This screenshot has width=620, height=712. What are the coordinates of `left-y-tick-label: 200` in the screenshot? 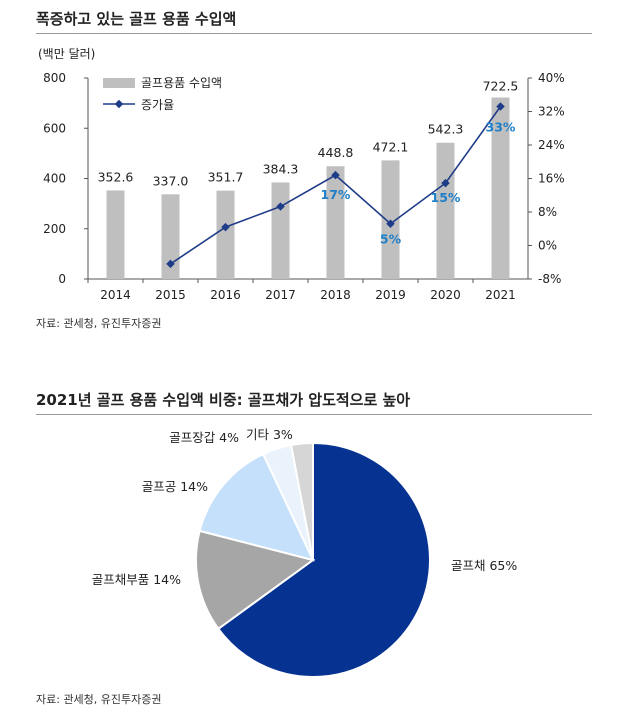 It's located at (54, 229).